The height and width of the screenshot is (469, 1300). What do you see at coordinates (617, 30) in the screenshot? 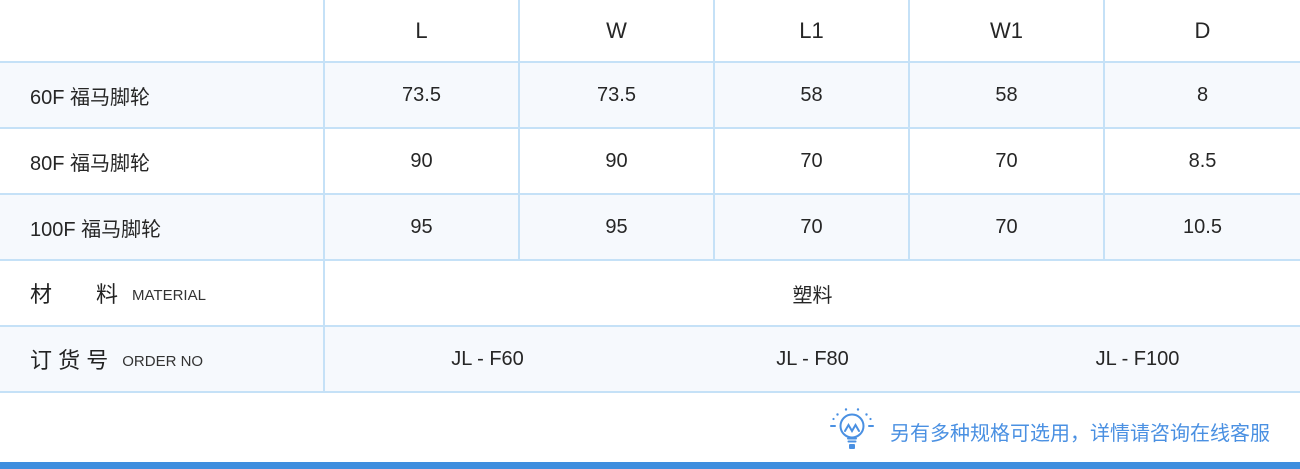
I see `column-header-W: W` at bounding box center [617, 30].